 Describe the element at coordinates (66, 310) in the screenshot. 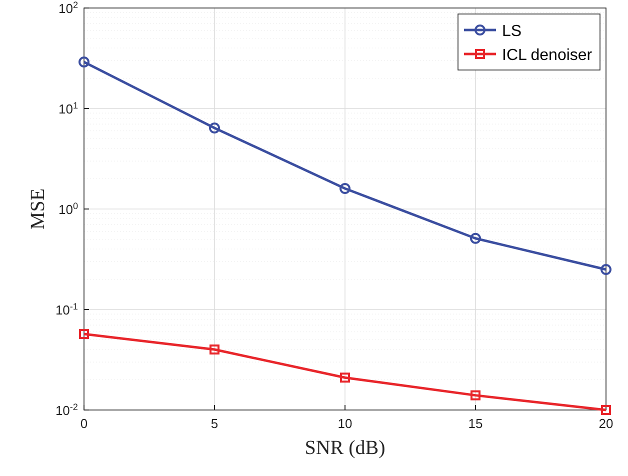

I see `y-tick-label: 10$^{-1}$` at that location.